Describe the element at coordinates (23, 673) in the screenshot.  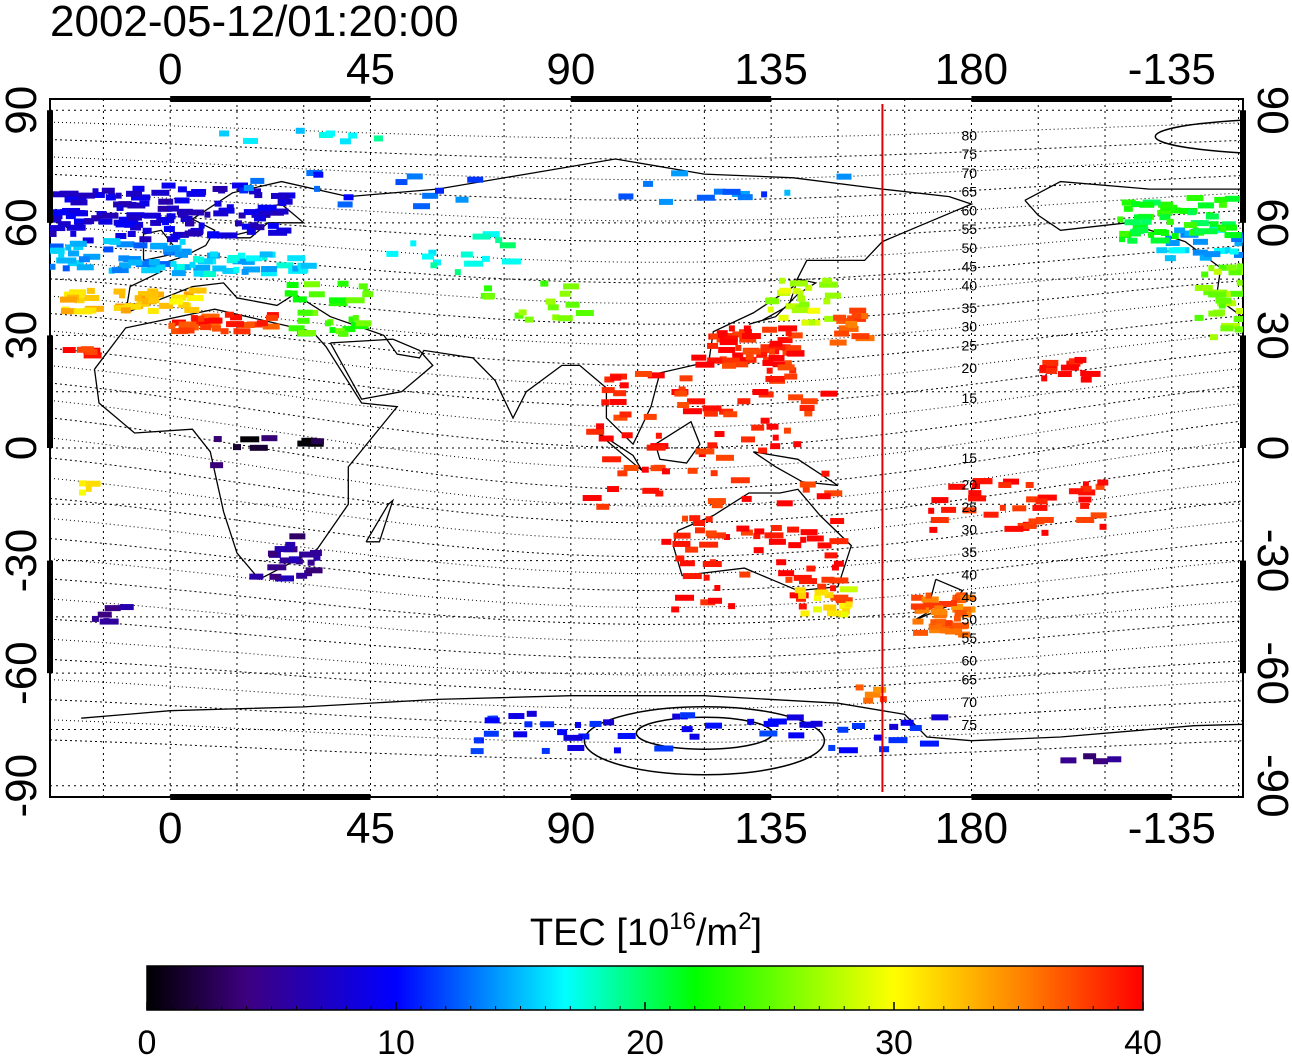
I see `left-lat-label: -60` at that location.